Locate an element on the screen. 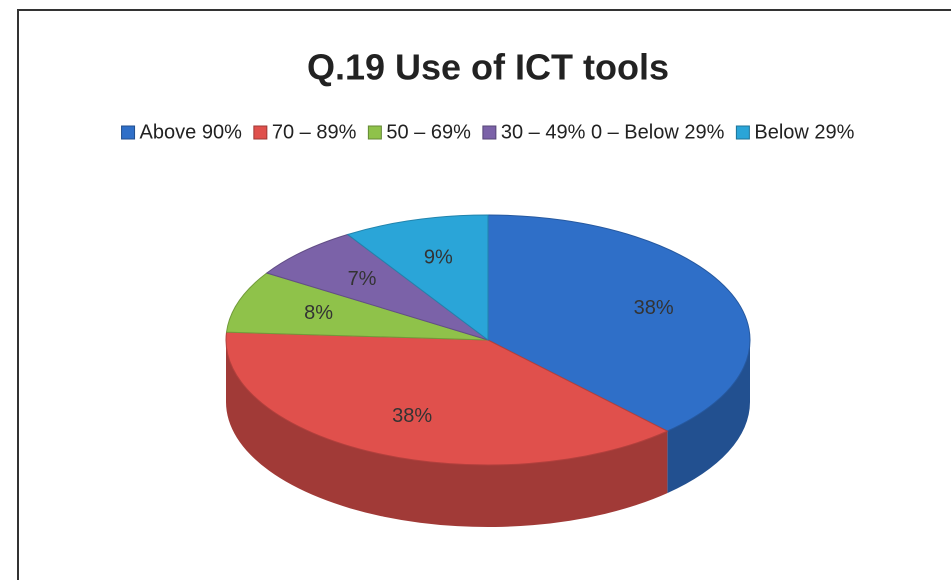 This screenshot has width=951, height=580. legend-label: 30 – 49% 0 – Below 29% is located at coordinates (613, 132).